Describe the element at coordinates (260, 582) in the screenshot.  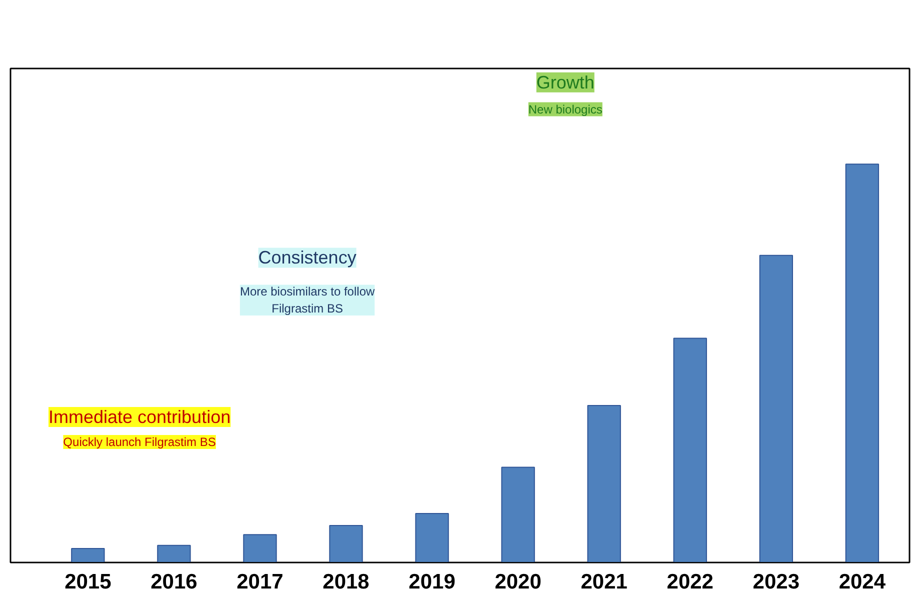
I see `x-tick-label: 2017` at that location.